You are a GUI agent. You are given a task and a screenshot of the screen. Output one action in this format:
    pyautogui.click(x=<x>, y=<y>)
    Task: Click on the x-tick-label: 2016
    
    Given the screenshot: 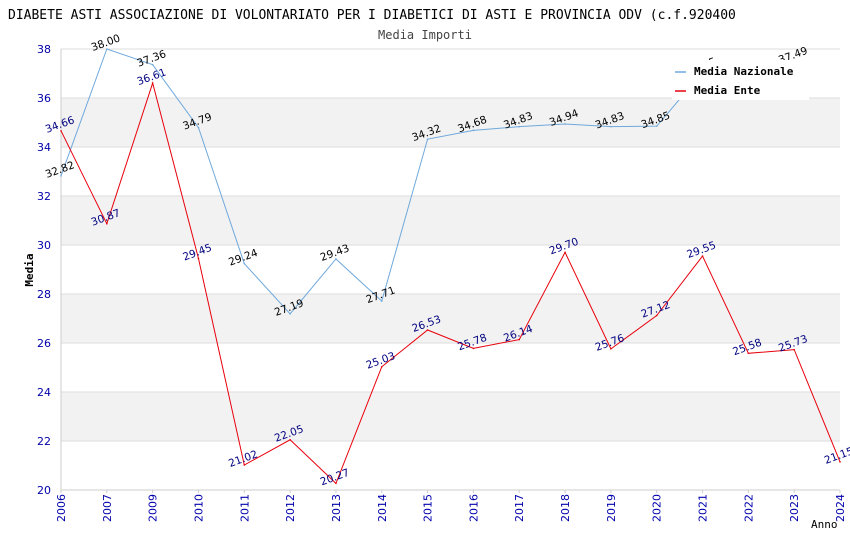 What is the action you would take?
    pyautogui.click(x=473, y=508)
    